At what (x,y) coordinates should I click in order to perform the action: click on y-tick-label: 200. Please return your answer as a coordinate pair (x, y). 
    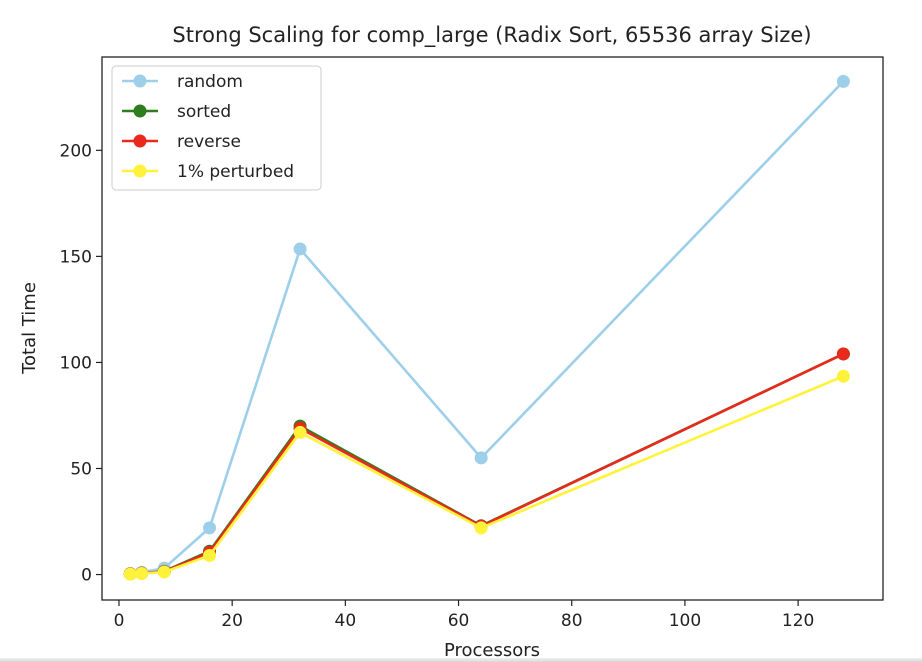
    Looking at the image, I should click on (76, 151).